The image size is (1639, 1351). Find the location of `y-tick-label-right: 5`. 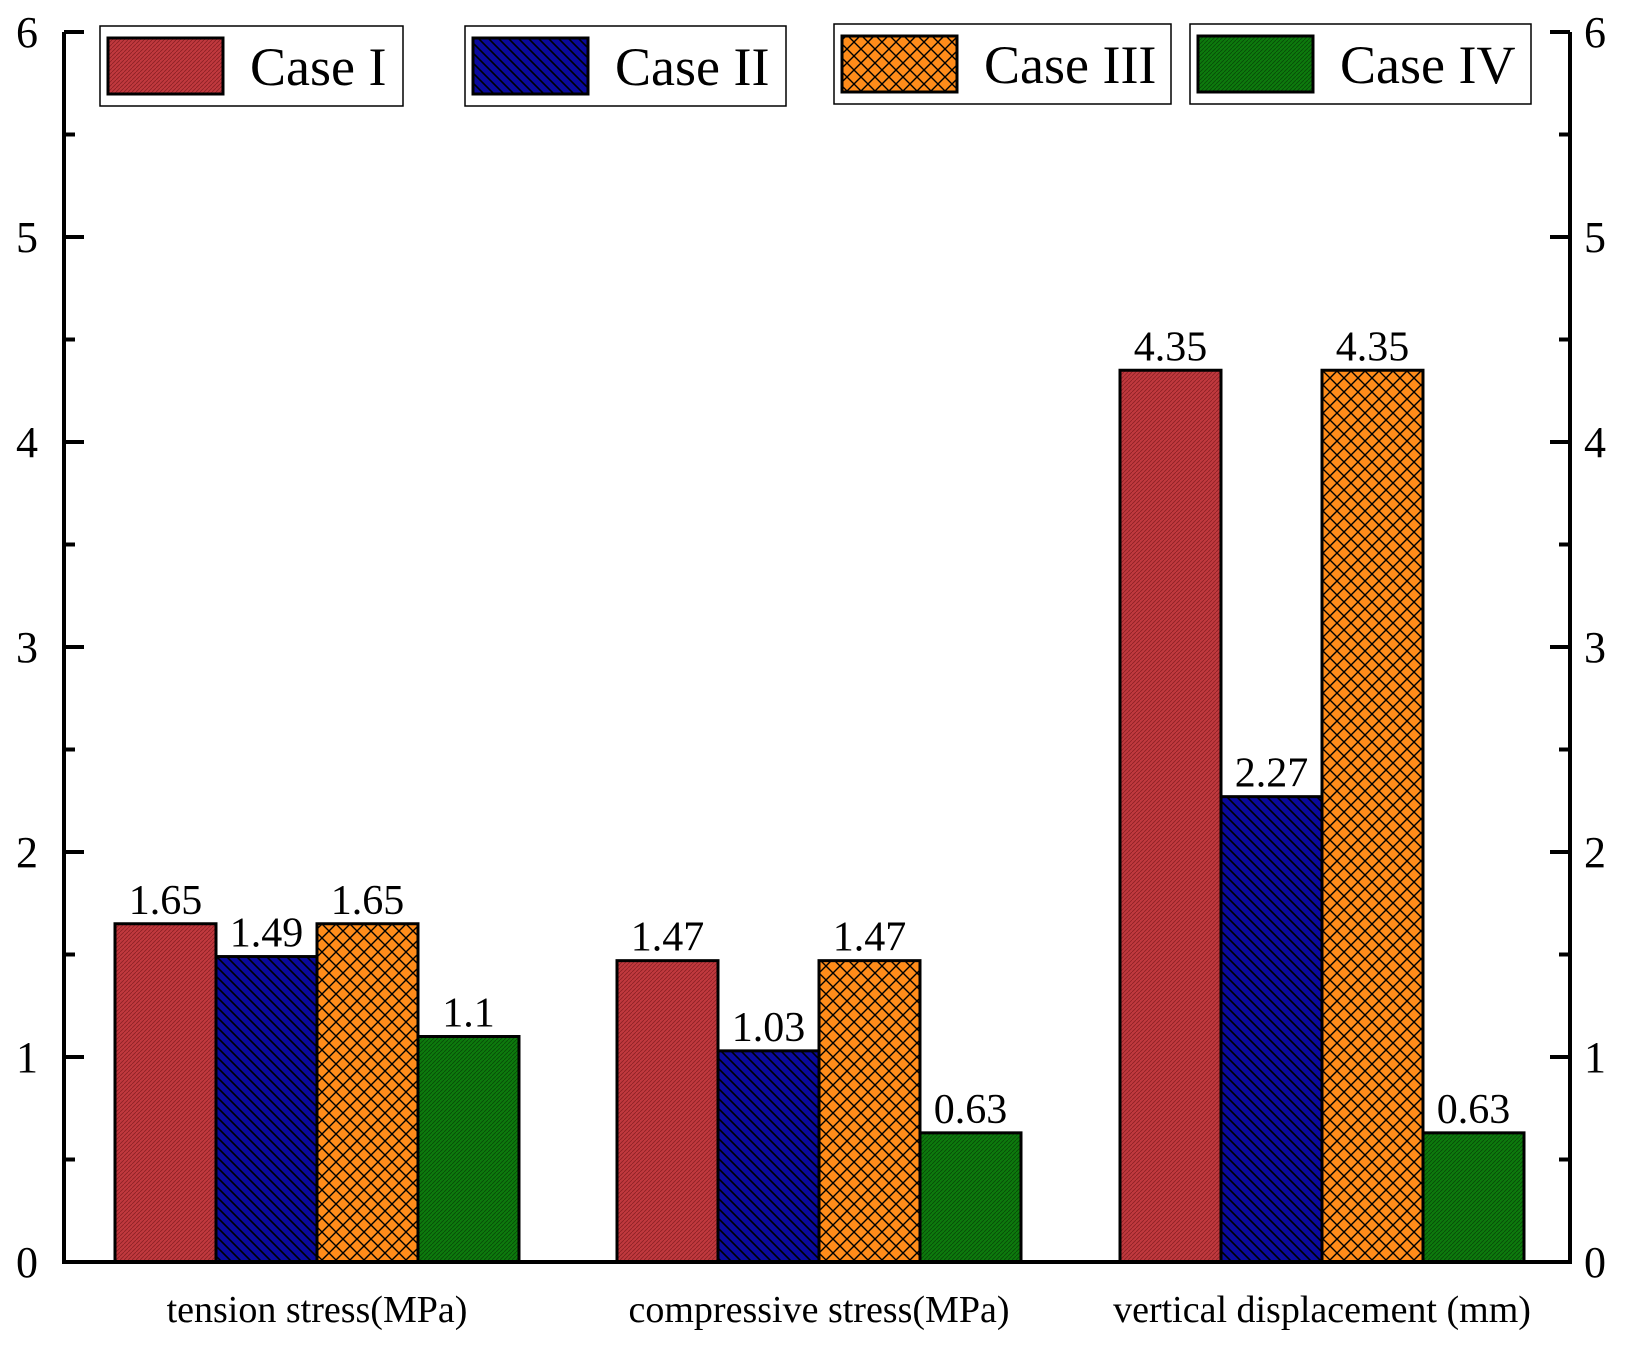

y-tick-label-right: 5 is located at coordinates (1595, 237).